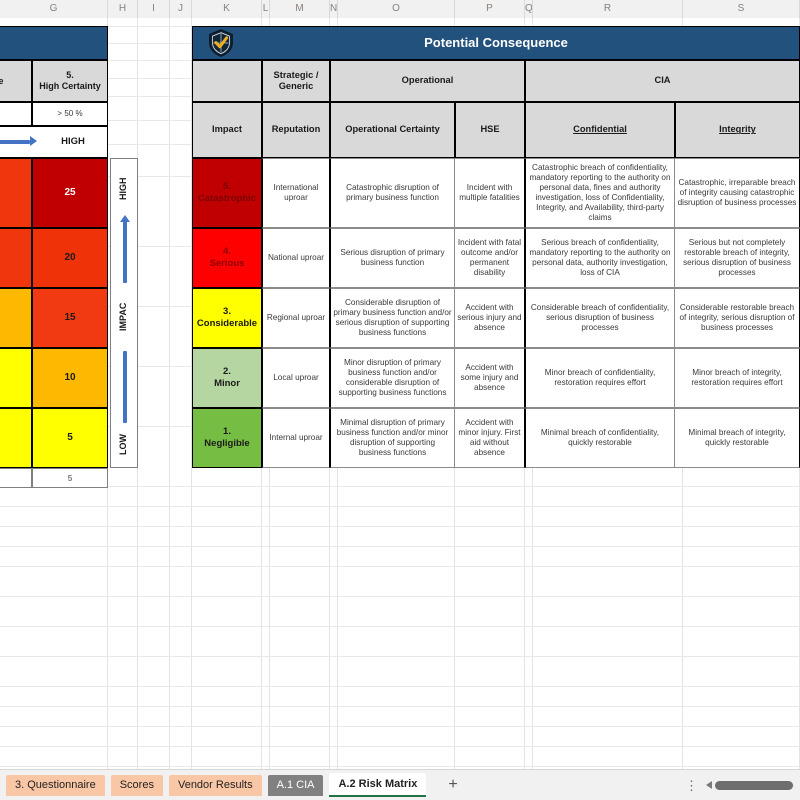 The image size is (800, 800). What do you see at coordinates (123, 9) in the screenshot?
I see `column-header-h: H` at bounding box center [123, 9].